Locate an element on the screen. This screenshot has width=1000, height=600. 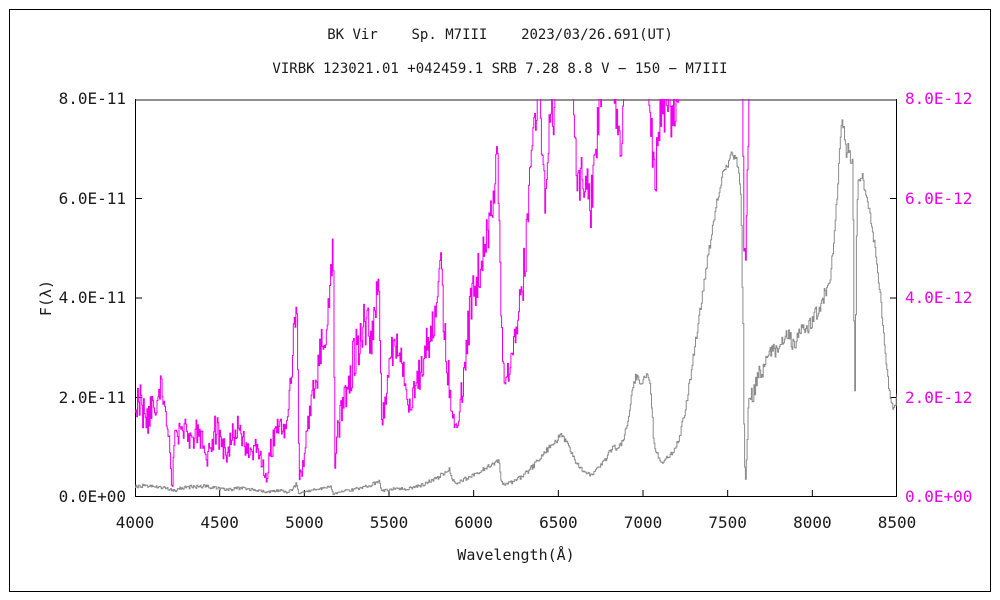
x-tick-label: 5000 is located at coordinates (304, 522).